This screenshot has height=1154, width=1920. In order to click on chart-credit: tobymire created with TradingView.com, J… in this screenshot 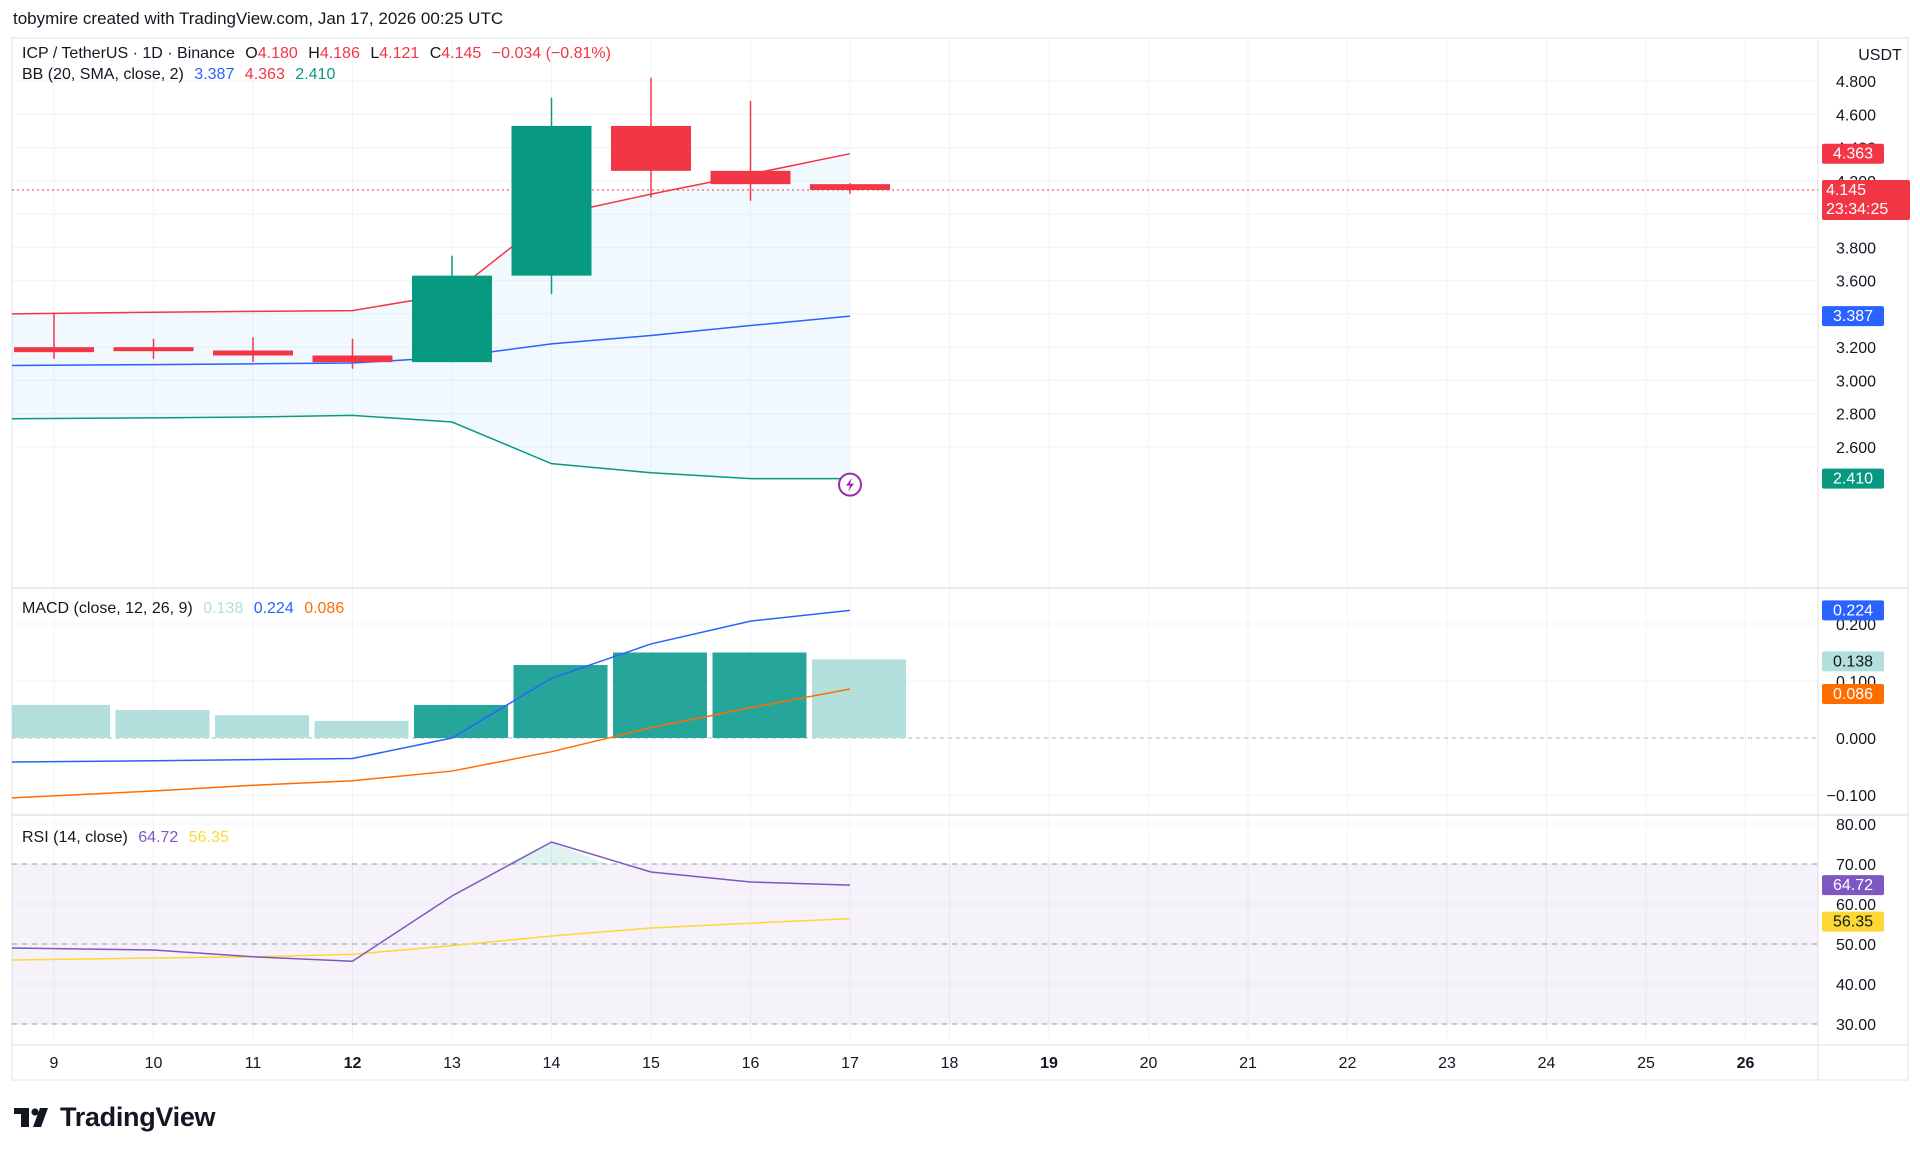, I will do `click(258, 18)`.